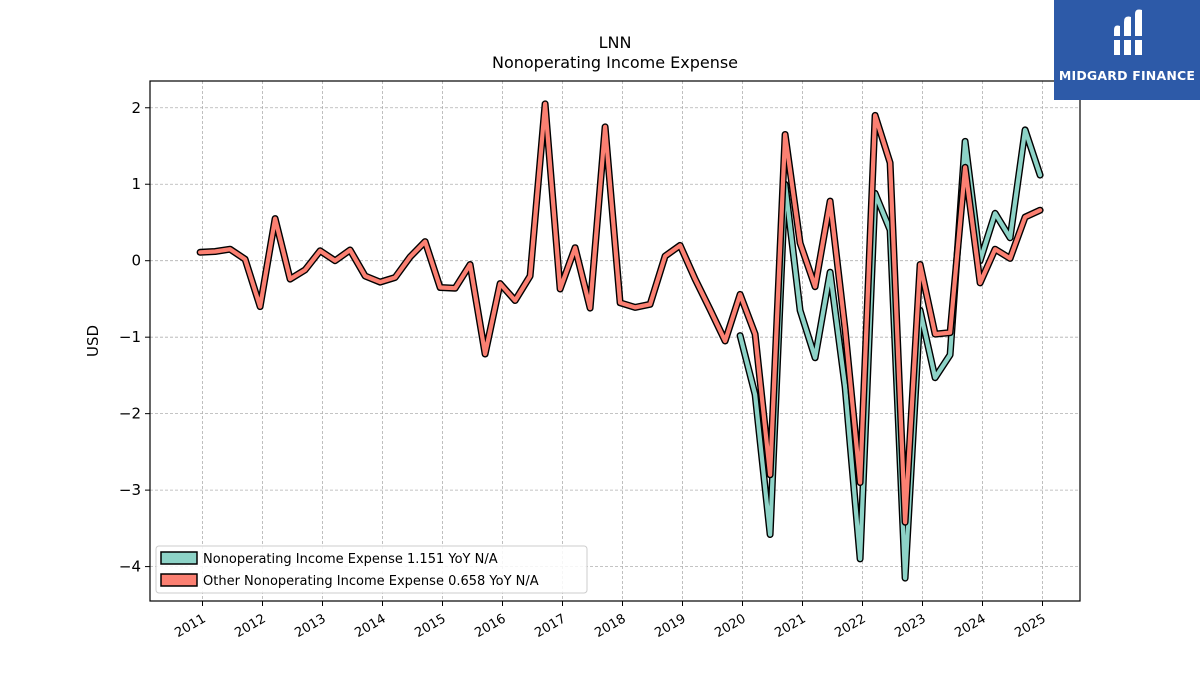 Image resolution: width=1200 pixels, height=675 pixels. What do you see at coordinates (179, 580) in the screenshot?
I see `legend-swatch-other-nonoperating-income-expense` at bounding box center [179, 580].